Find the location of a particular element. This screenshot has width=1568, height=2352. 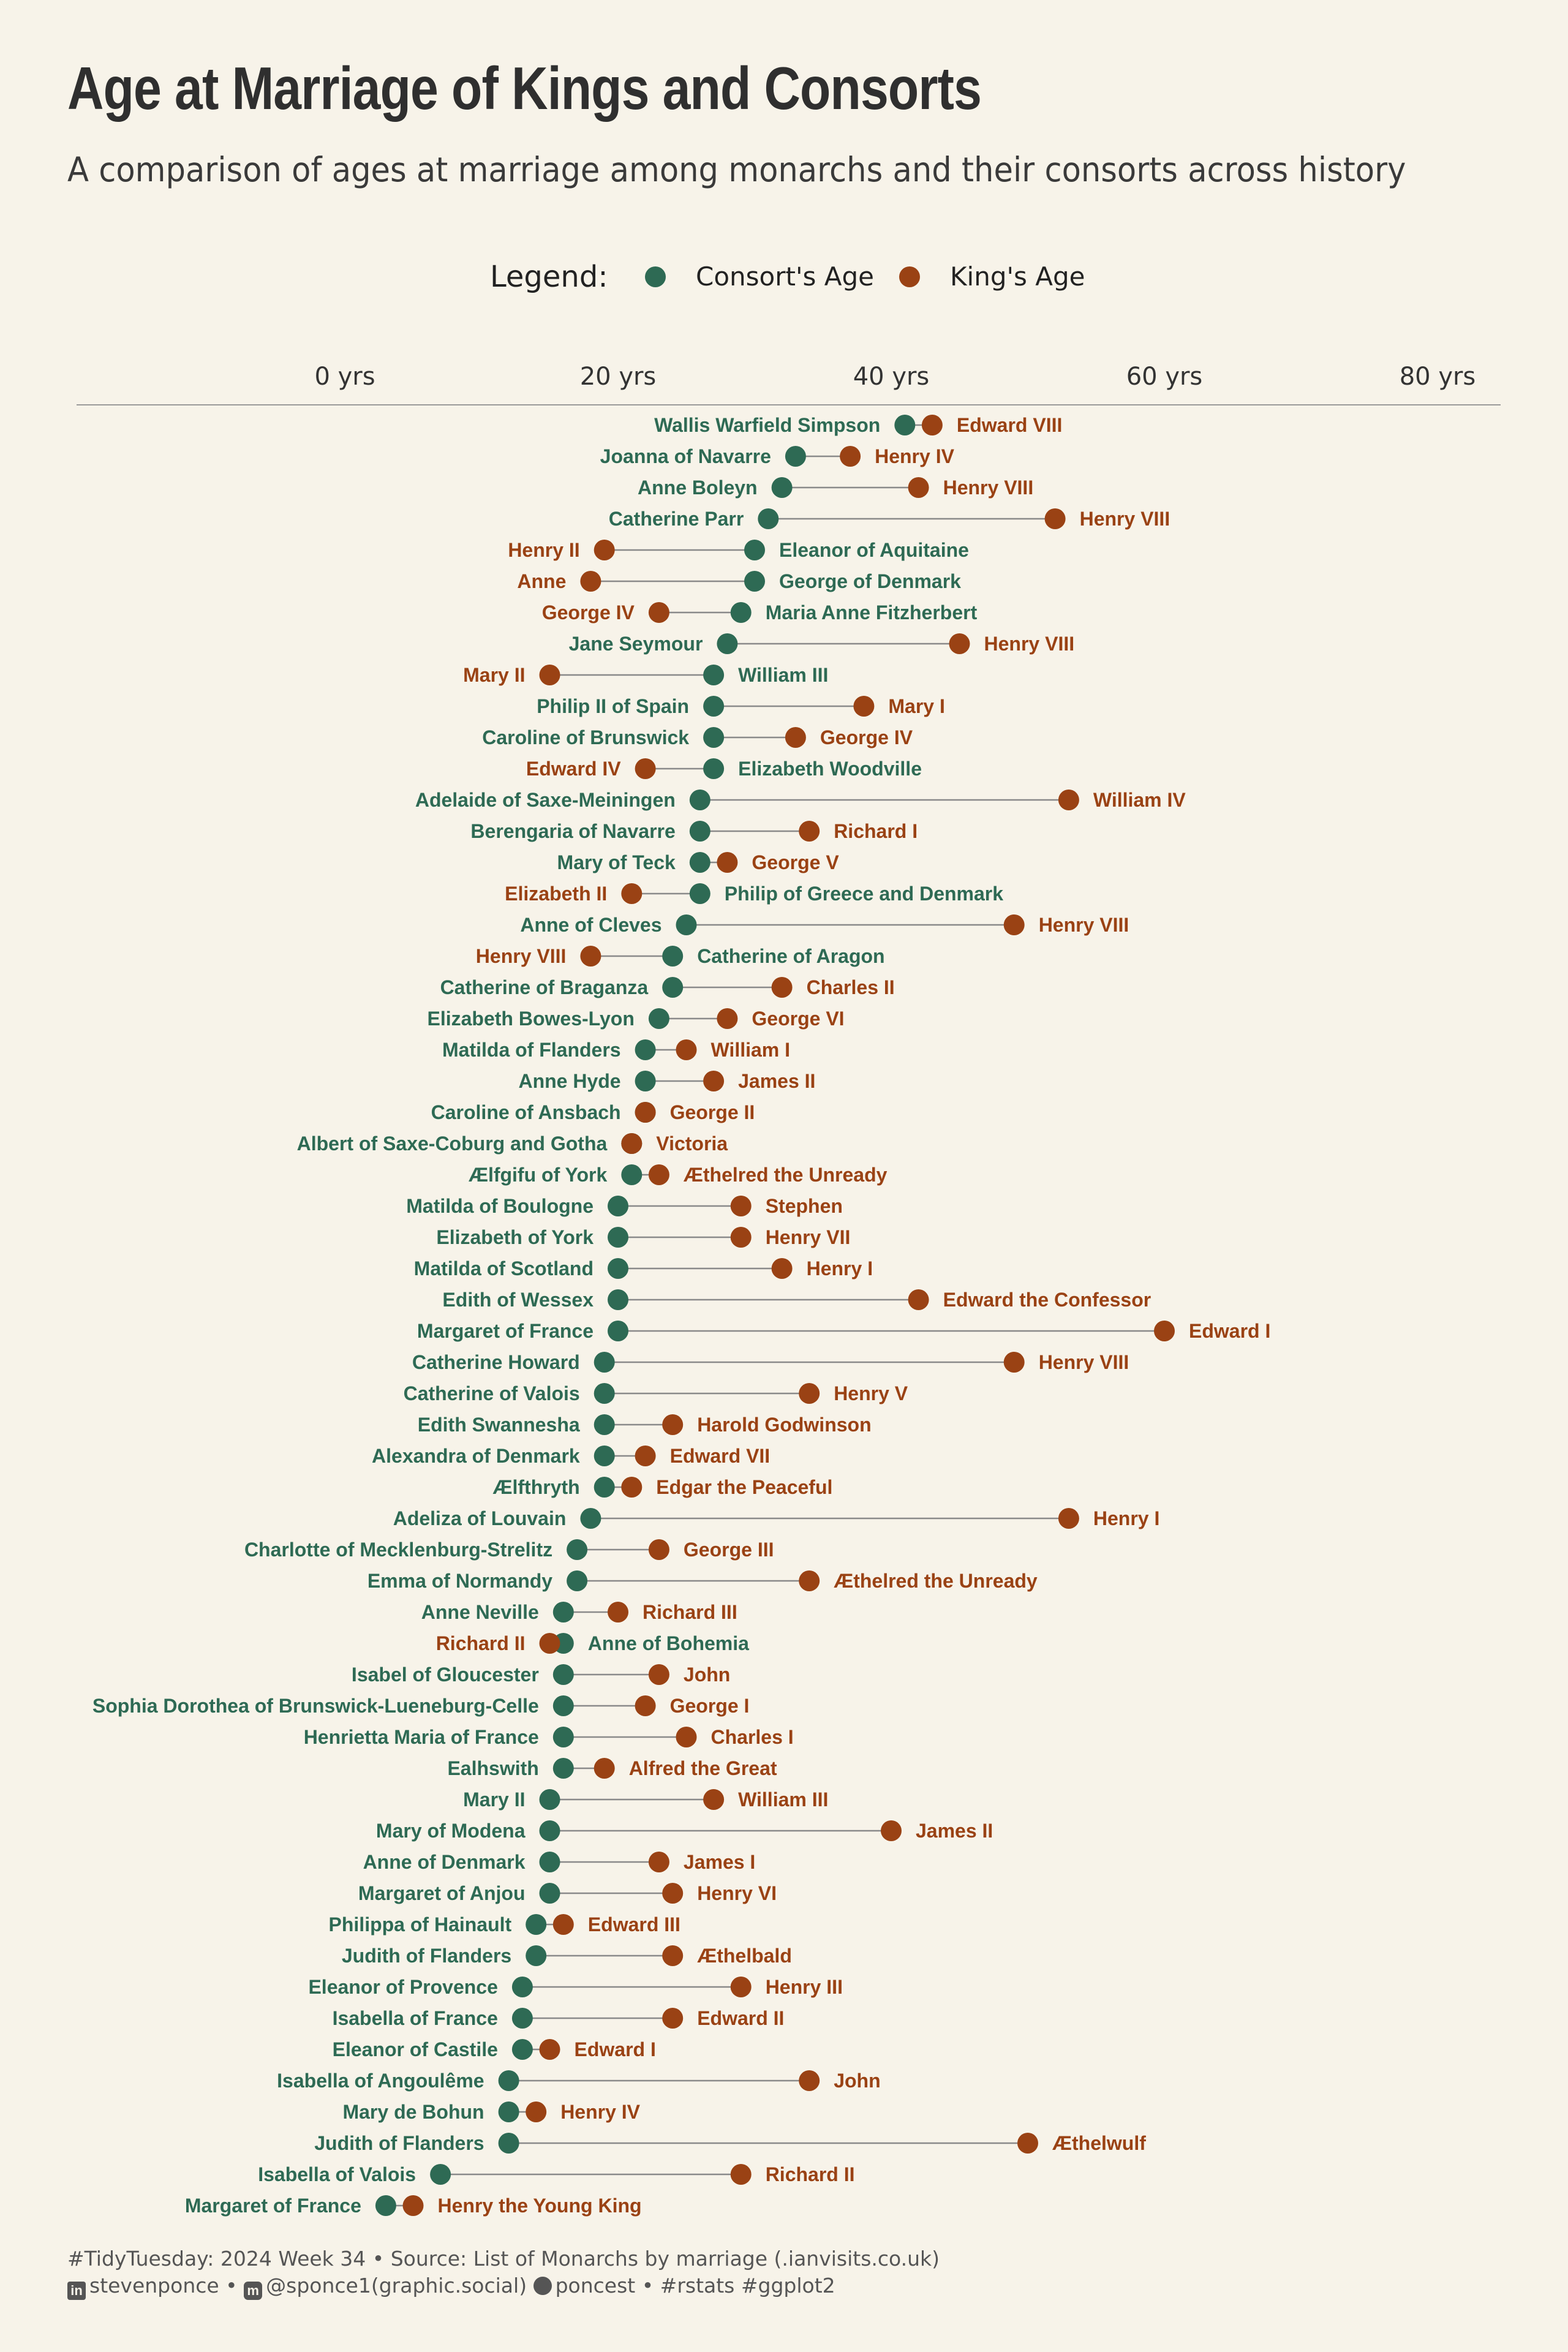

consort-name-label: Albert of Saxe-Coburg and Gotha is located at coordinates (453, 1144).